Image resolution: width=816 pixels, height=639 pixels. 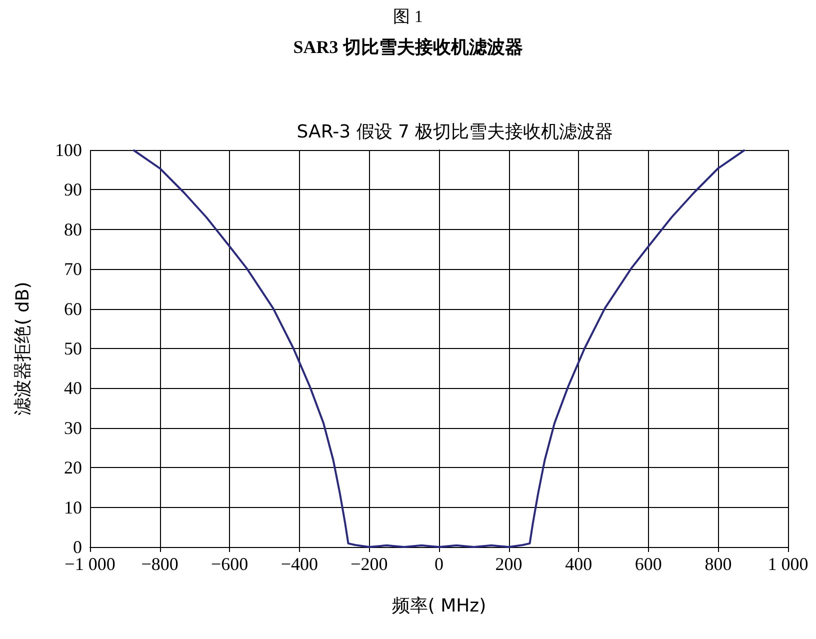 I want to click on y-tick-label: 0, so click(x=77, y=547).